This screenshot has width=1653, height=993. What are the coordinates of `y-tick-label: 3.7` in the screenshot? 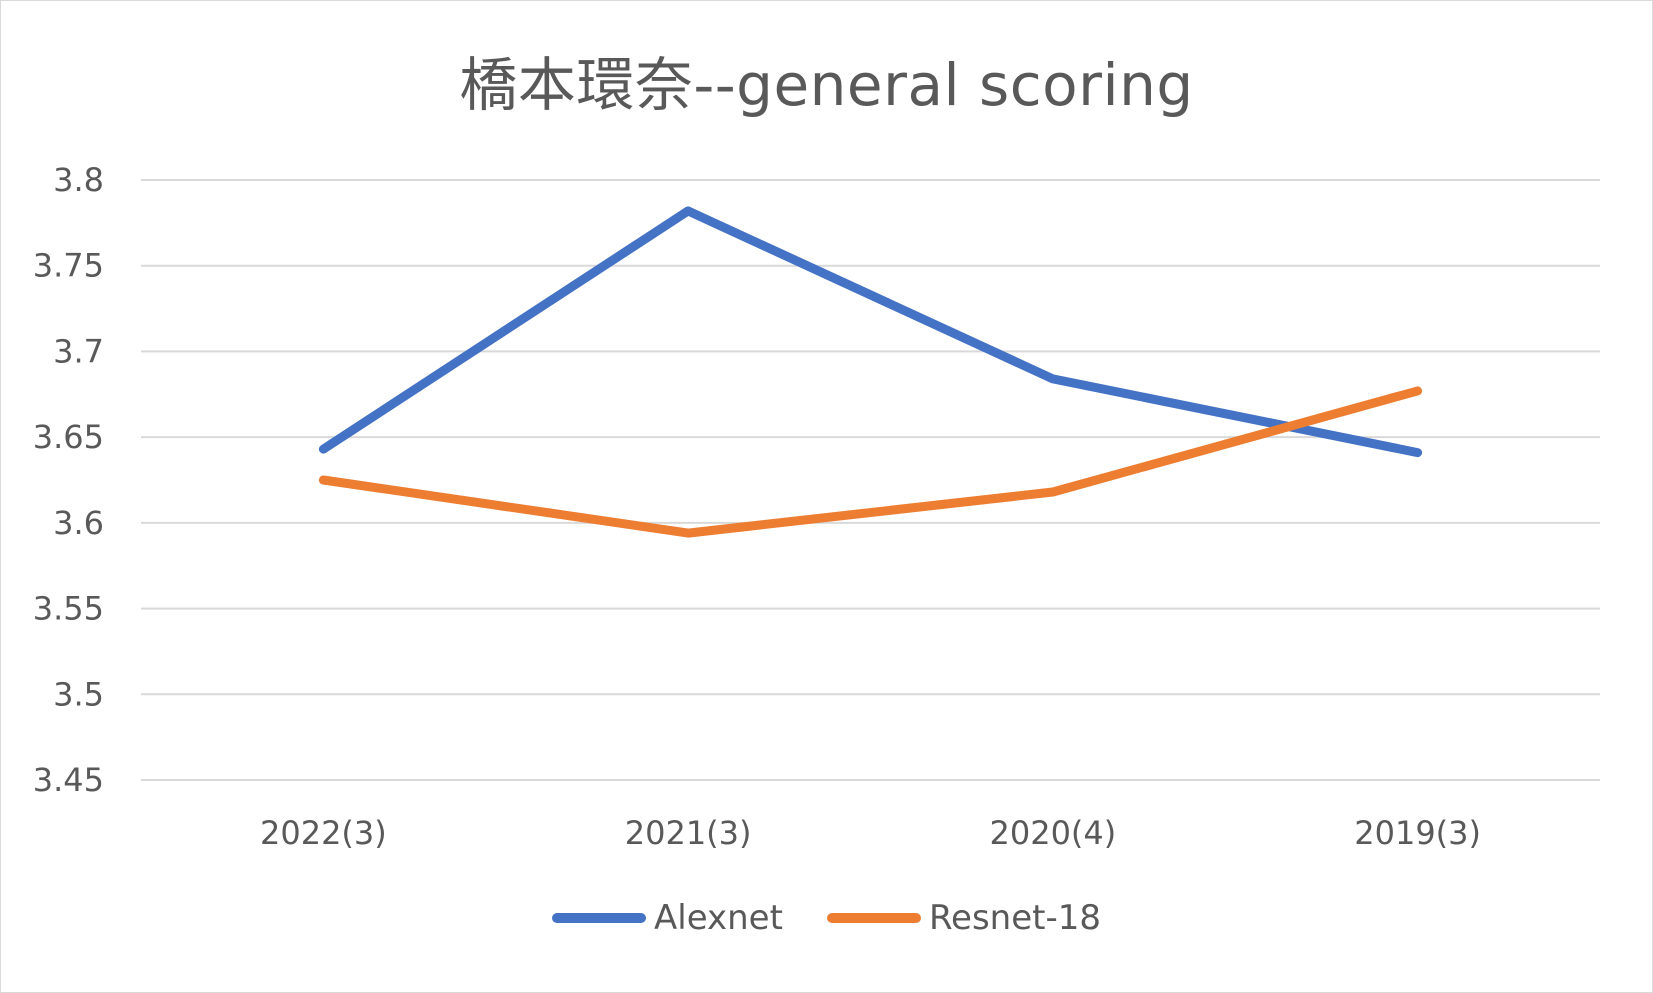 It's located at (78, 351).